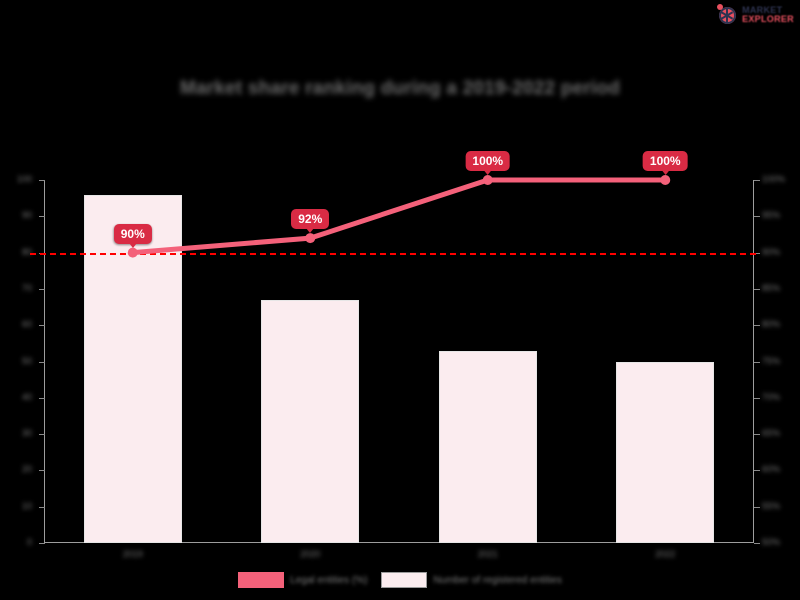 The width and height of the screenshot is (800, 600). Describe the element at coordinates (774, 179) in the screenshot. I see `y-axis-right-tick-label: 100%` at that location.